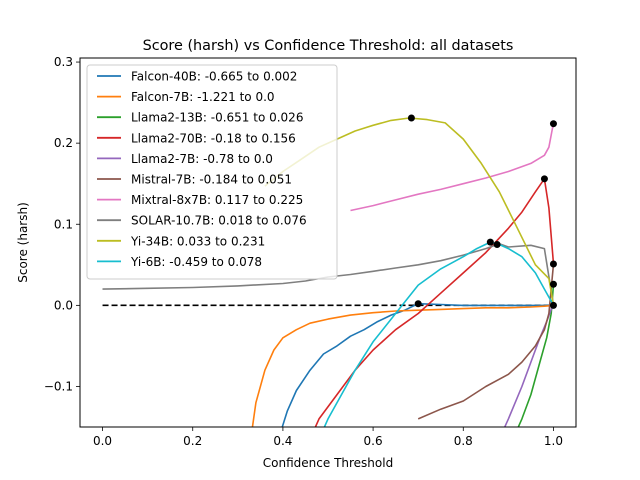  I want to click on legend-label-1: Falcon-7B: -1.221 to 0.0, so click(203, 97).